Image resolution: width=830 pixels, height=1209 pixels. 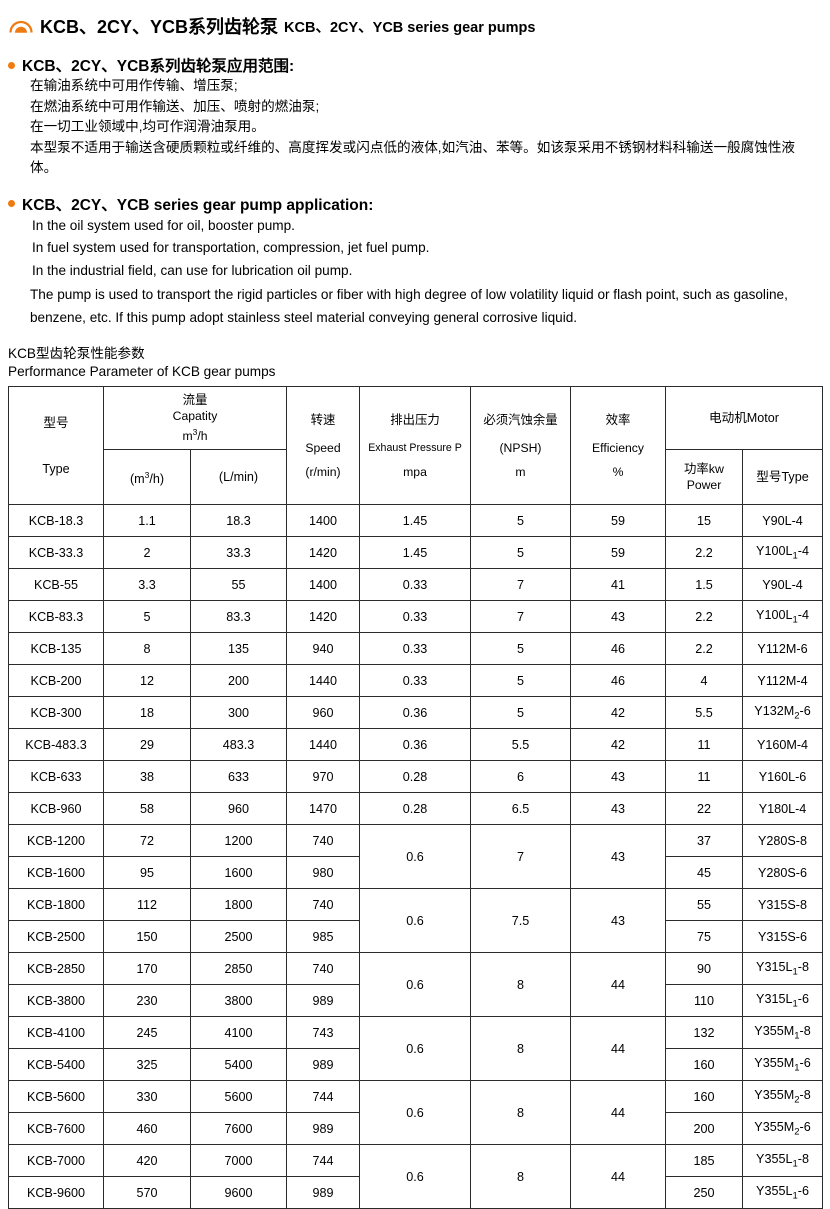 I want to click on table-row: KCB-633 38 633 970 0.28 6 43 11 Y160L-6, so click(x=416, y=777).